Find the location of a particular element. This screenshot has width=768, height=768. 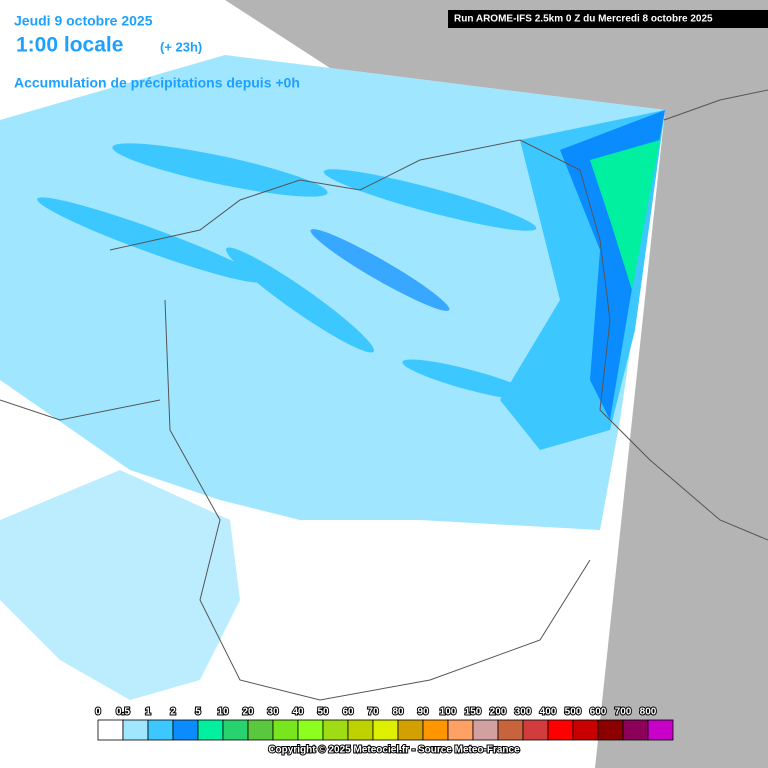

run-box is located at coordinates (608, 19).